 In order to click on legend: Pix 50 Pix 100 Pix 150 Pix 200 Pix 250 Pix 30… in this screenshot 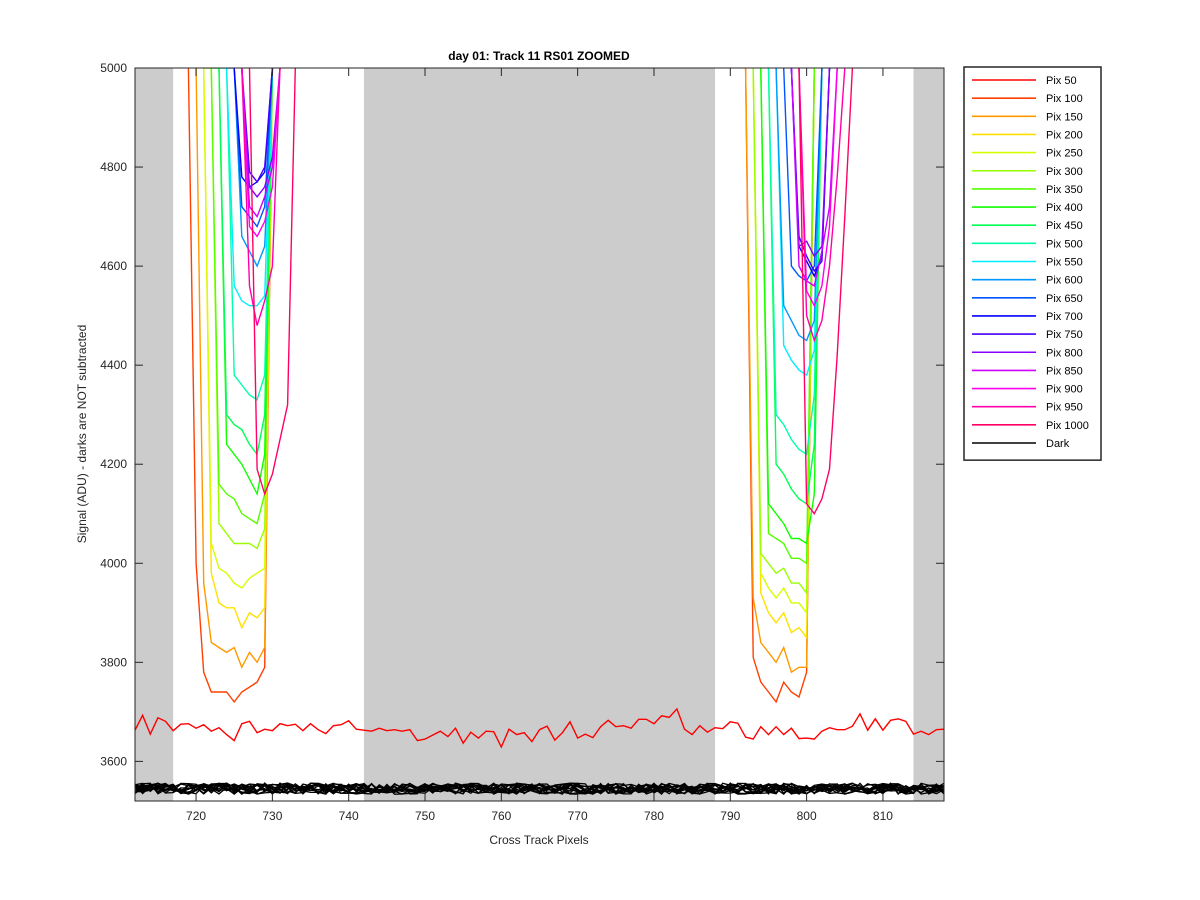, I will do `click(1032, 263)`.